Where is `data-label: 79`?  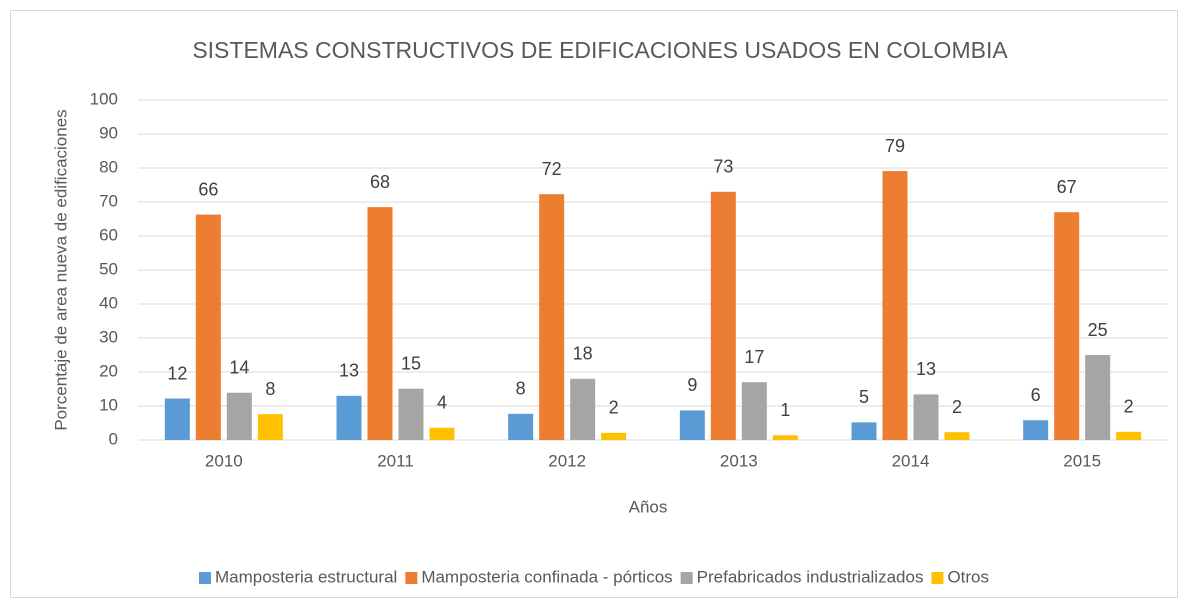
data-label: 79 is located at coordinates (895, 146).